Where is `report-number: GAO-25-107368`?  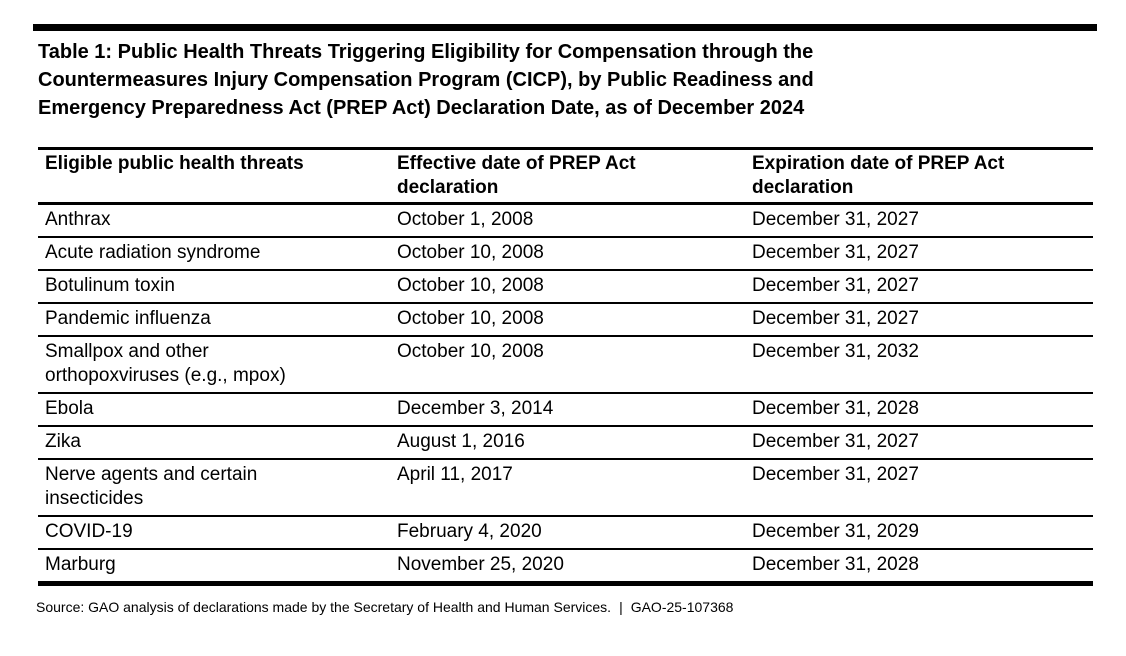 report-number: GAO-25-107368 is located at coordinates (682, 607).